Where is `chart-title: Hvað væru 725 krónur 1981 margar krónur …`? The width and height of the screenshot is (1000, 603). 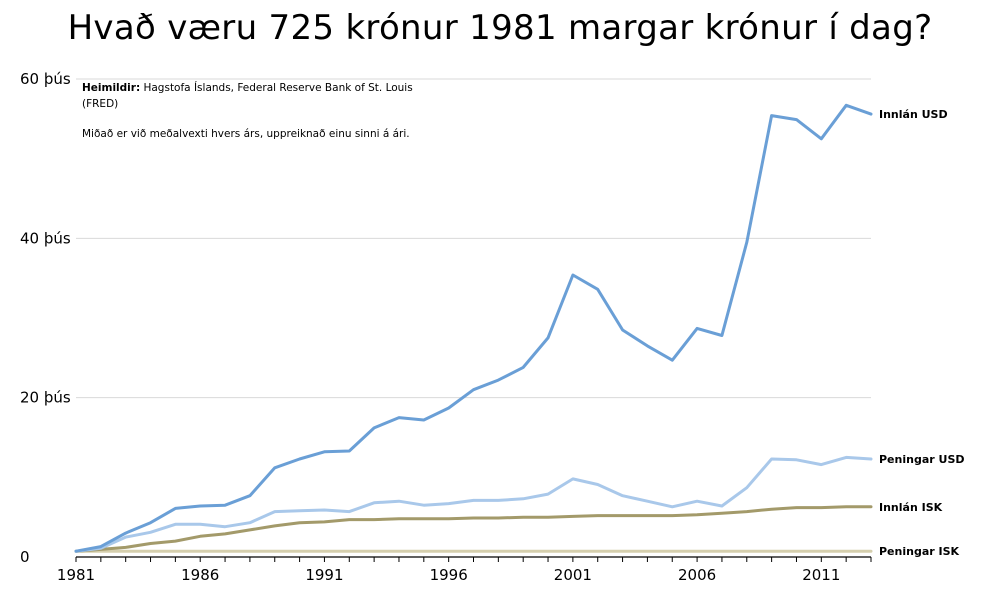
chart-title: Hvað væru 725 krónur 1981 margar krónur … is located at coordinates (500, 28).